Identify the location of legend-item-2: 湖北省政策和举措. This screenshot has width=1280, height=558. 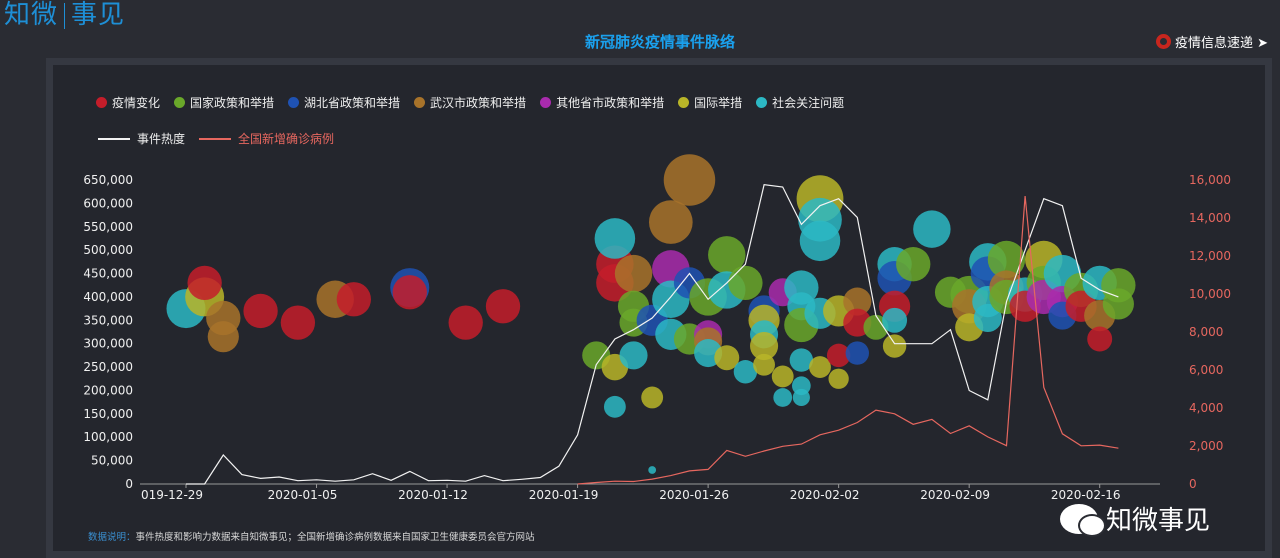
(344, 102).